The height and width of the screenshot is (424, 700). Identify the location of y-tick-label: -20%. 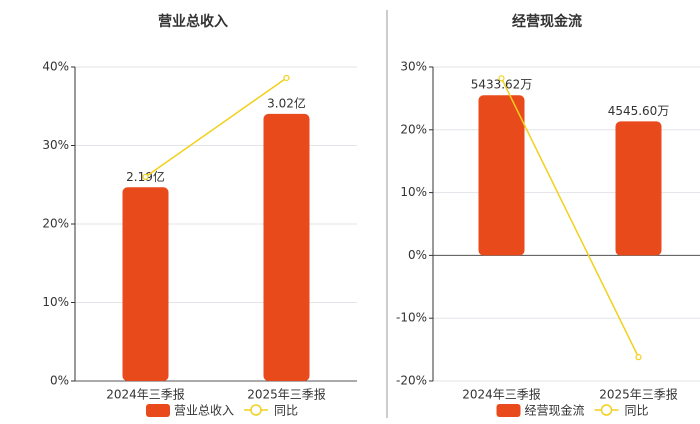
(411, 381).